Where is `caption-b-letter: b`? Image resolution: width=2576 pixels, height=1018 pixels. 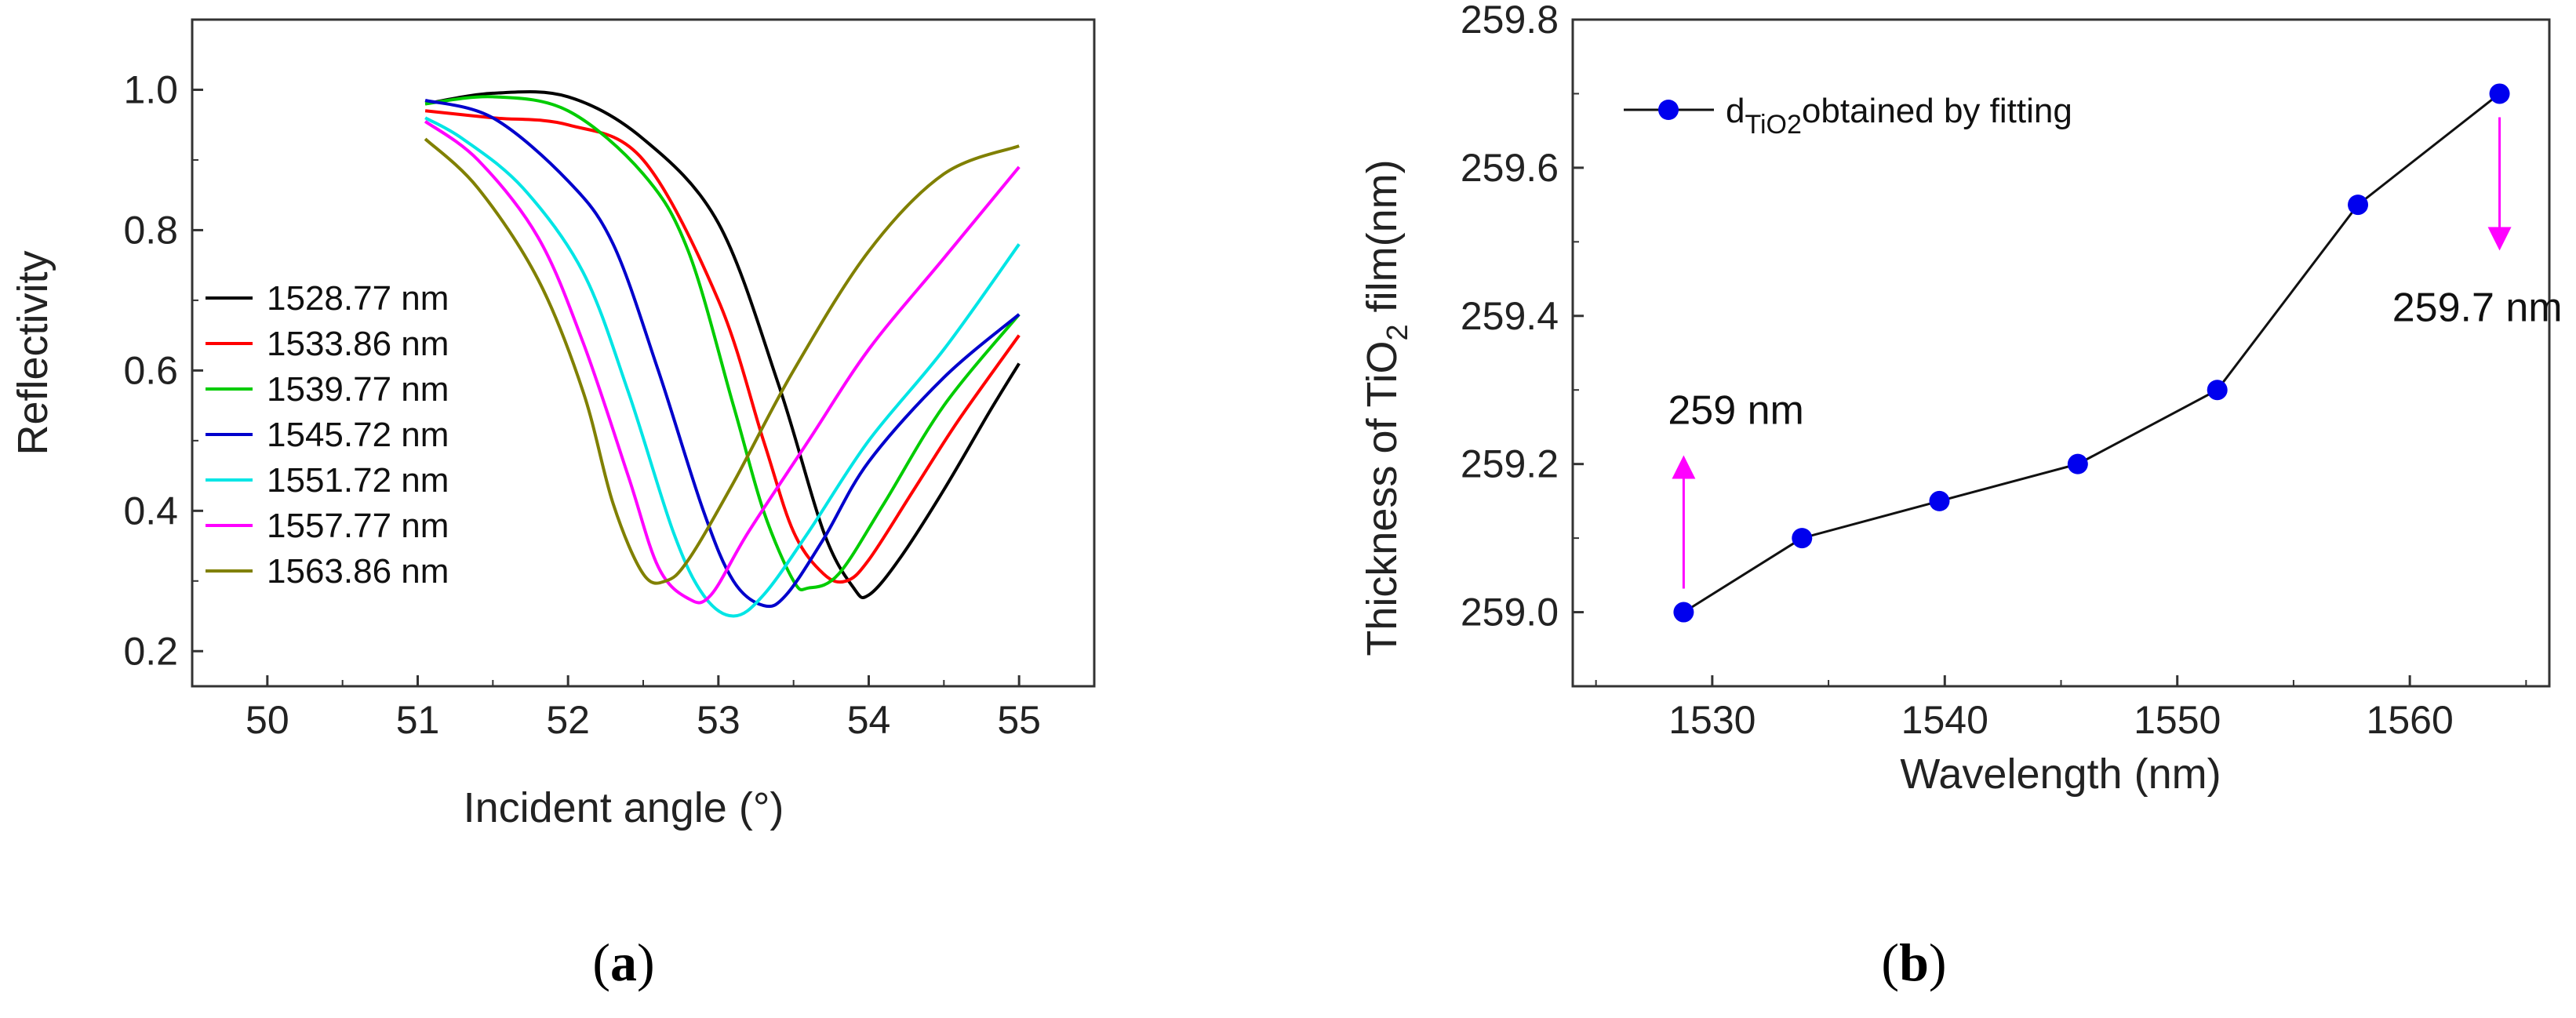 caption-b-letter: b is located at coordinates (1914, 962).